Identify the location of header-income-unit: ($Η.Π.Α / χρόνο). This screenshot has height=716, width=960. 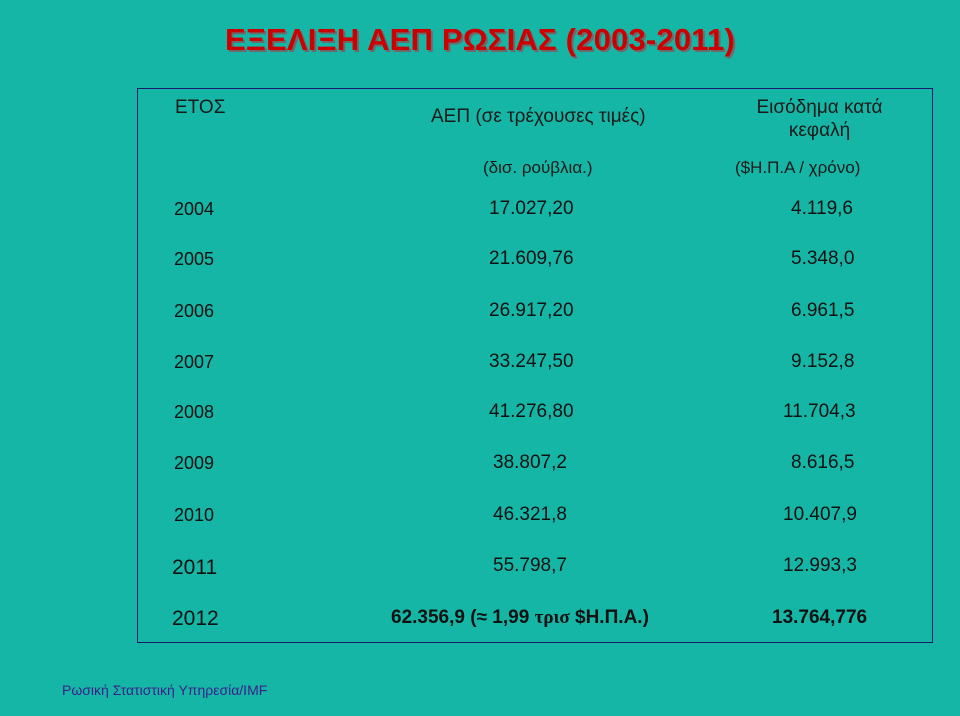
(798, 167).